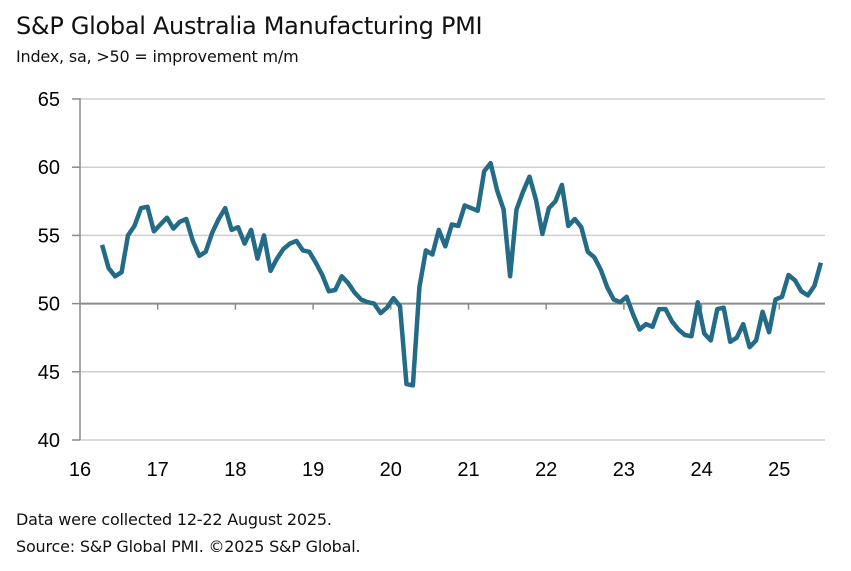  I want to click on x-tick-label: 22, so click(546, 470).